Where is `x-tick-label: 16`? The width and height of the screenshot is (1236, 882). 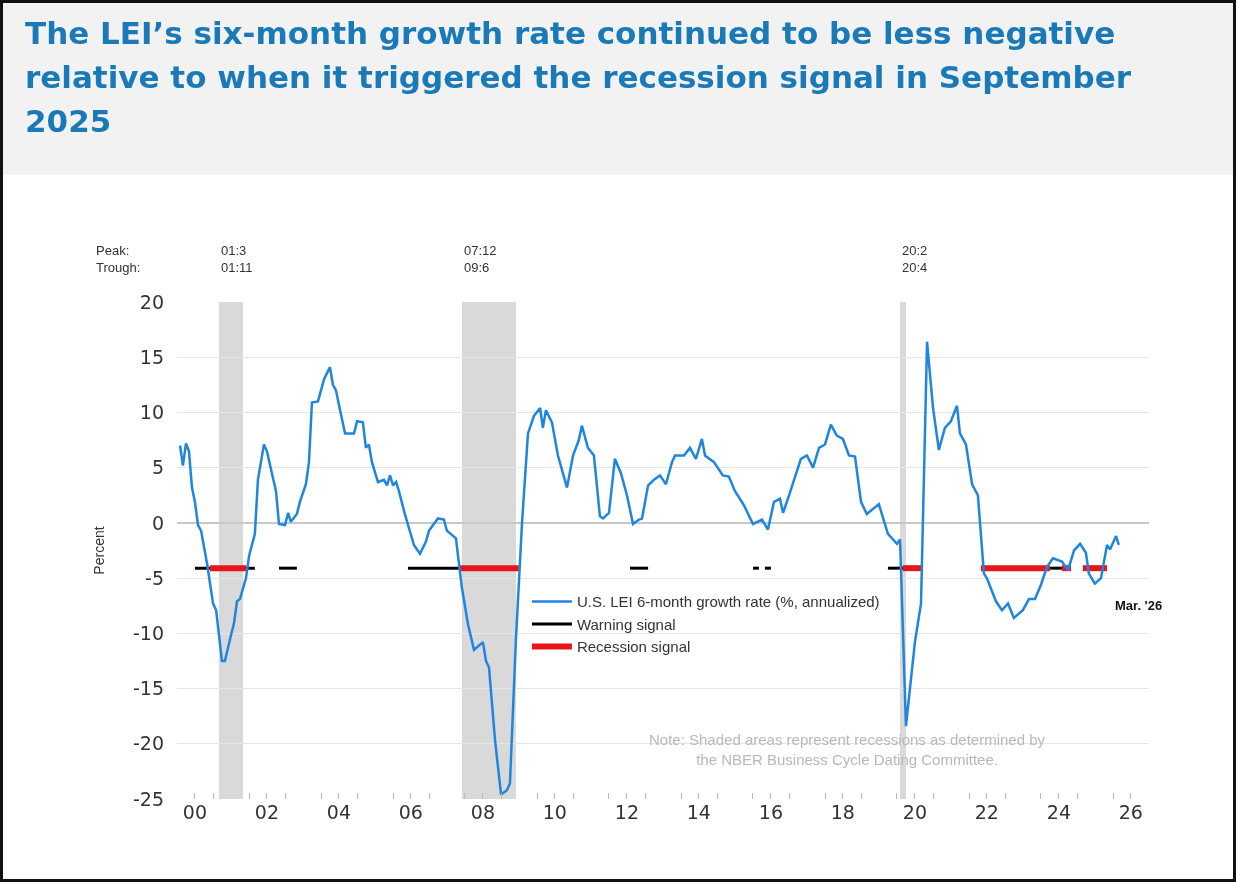
x-tick-label: 16 is located at coordinates (771, 812).